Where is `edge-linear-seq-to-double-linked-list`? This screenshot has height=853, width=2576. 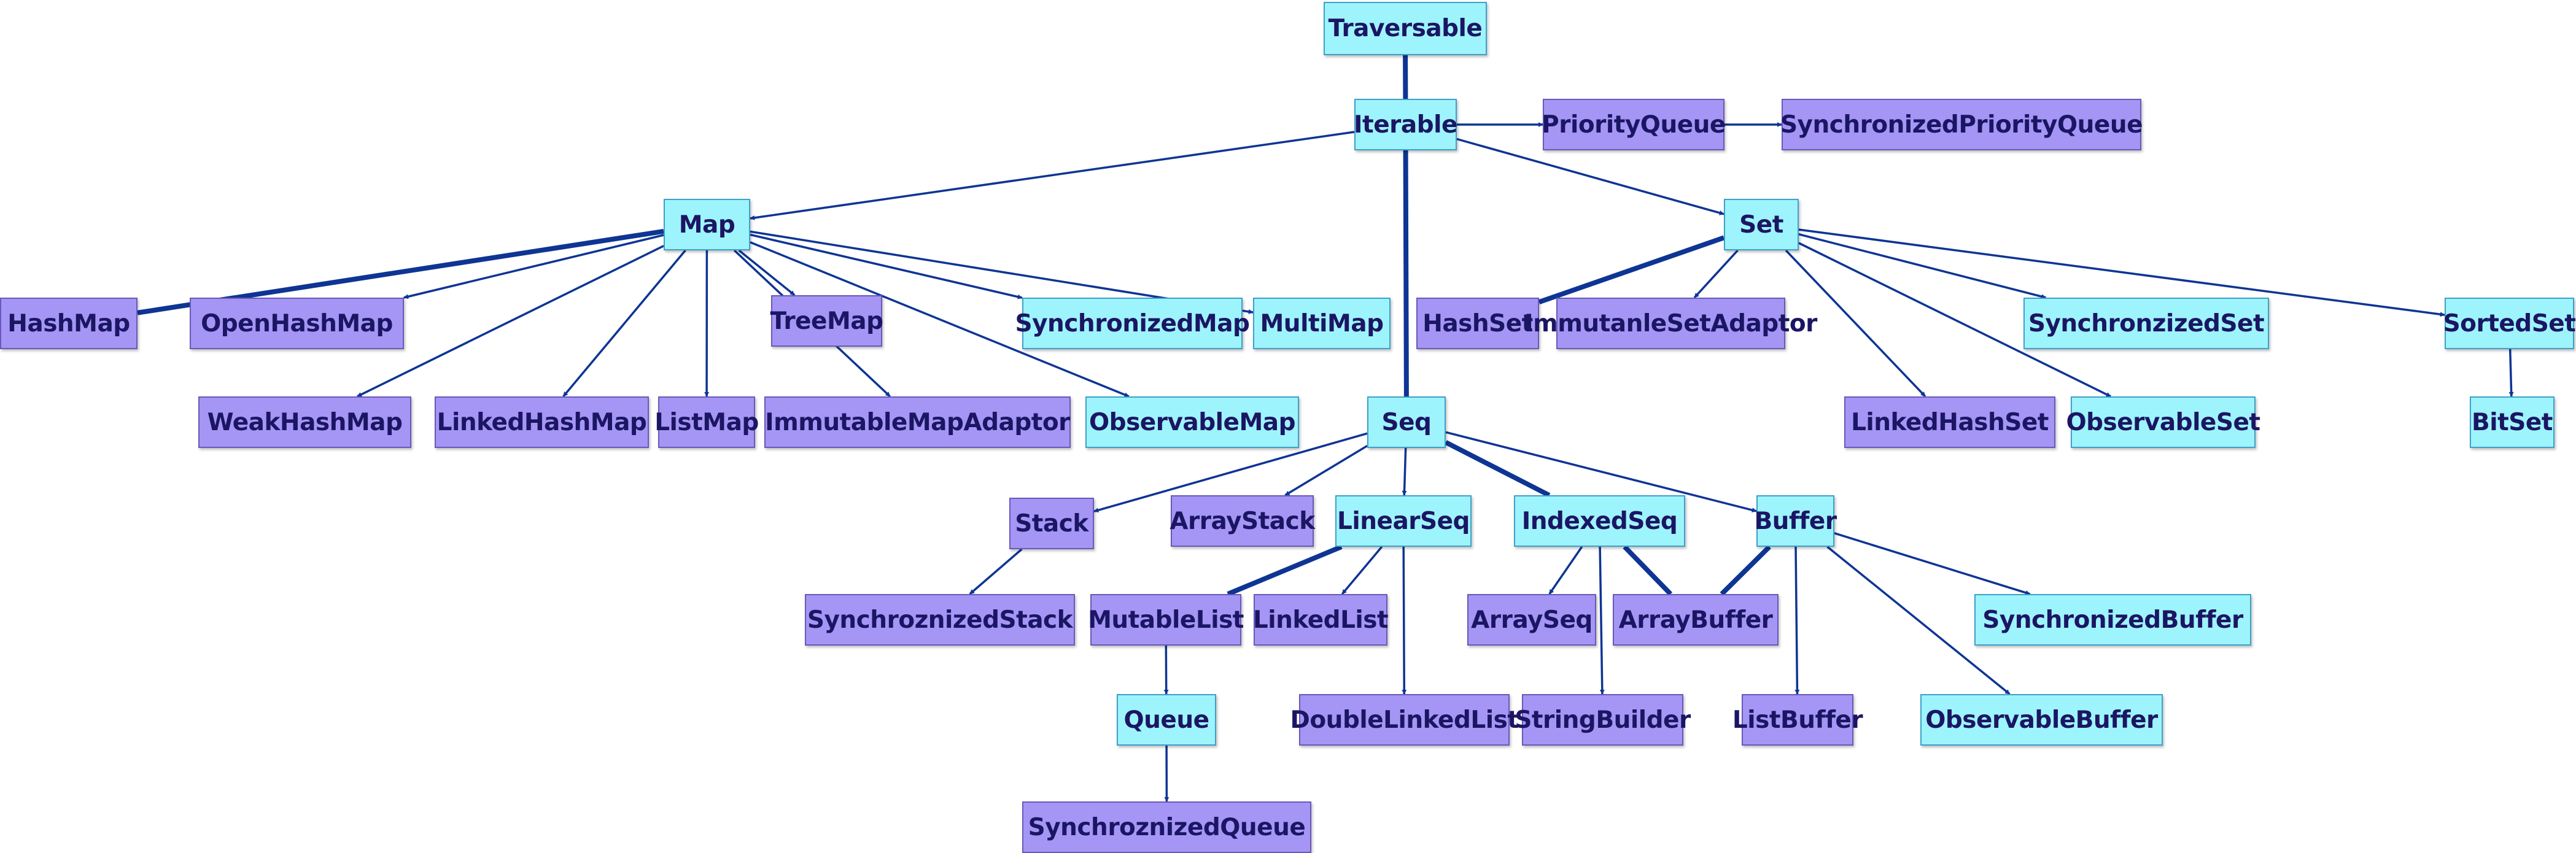
edge-linear-seq-to-double-linked-list is located at coordinates (1404, 621).